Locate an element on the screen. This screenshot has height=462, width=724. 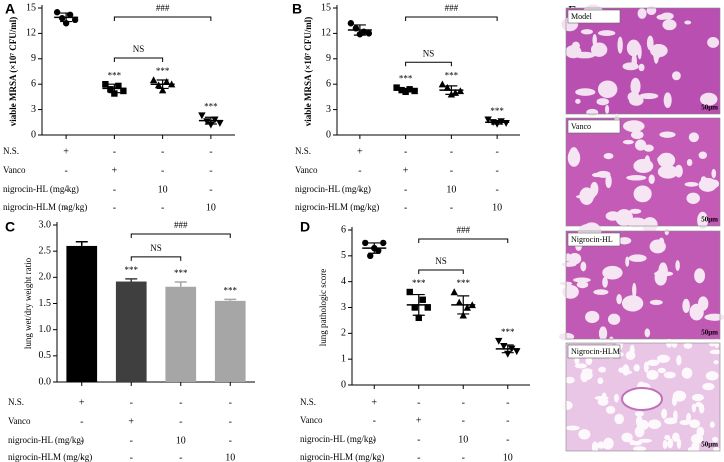
y-tick-label: 15 is located at coordinates (326, 7).